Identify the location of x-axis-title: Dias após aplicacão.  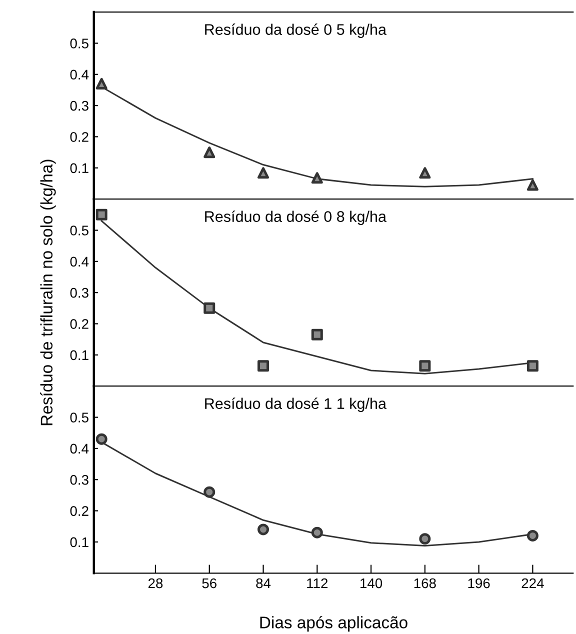
(334, 624).